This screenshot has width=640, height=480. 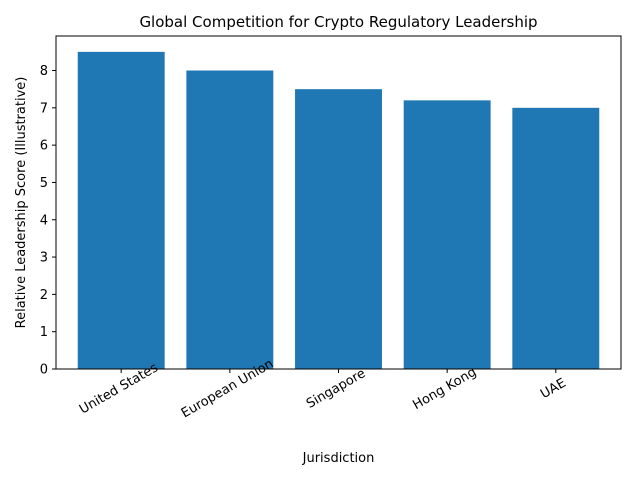 I want to click on y-tick-label: 2, so click(x=44, y=295).